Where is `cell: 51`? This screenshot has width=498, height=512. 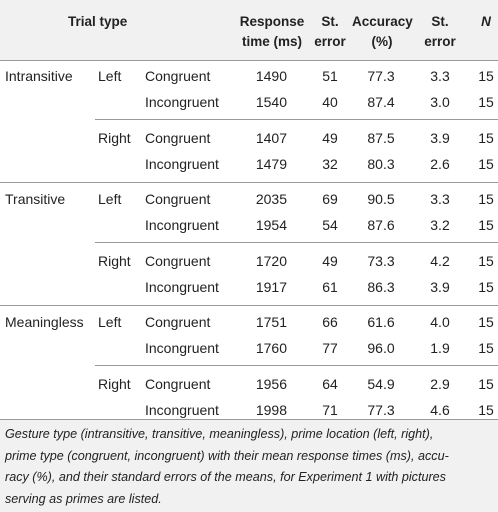
cell: 51 is located at coordinates (330, 76).